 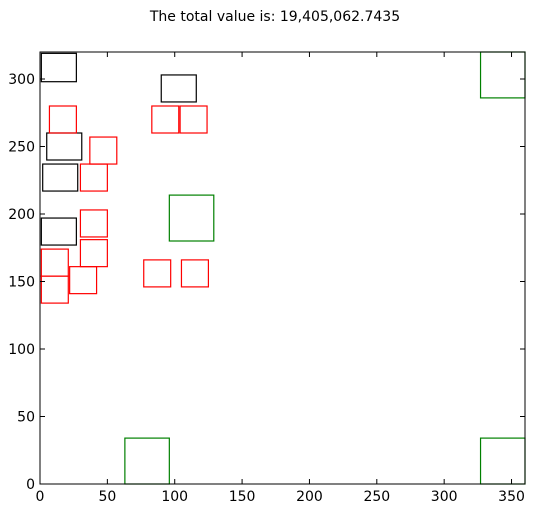 What do you see at coordinates (21, 283) in the screenshot?
I see `y-tick-label: 150` at bounding box center [21, 283].